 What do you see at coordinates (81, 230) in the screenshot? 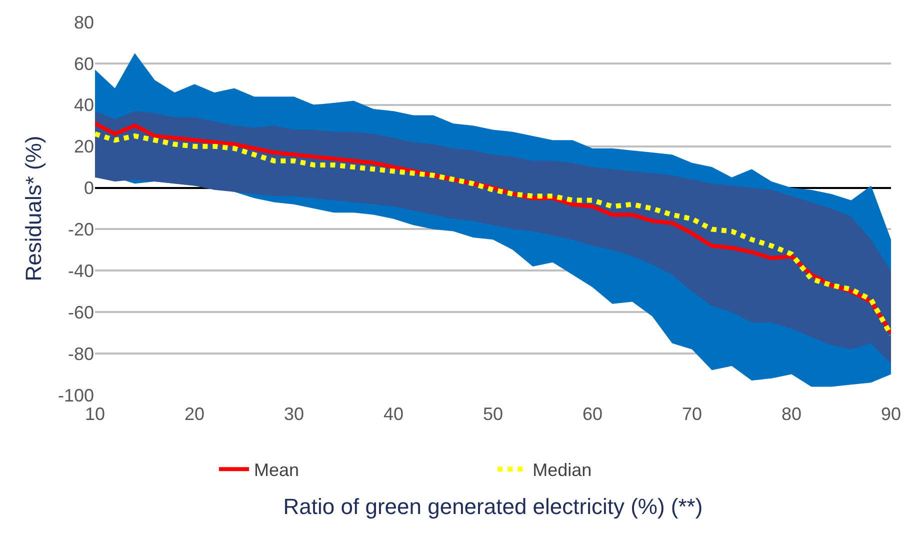
I see `y-tick-label: -20` at bounding box center [81, 230].